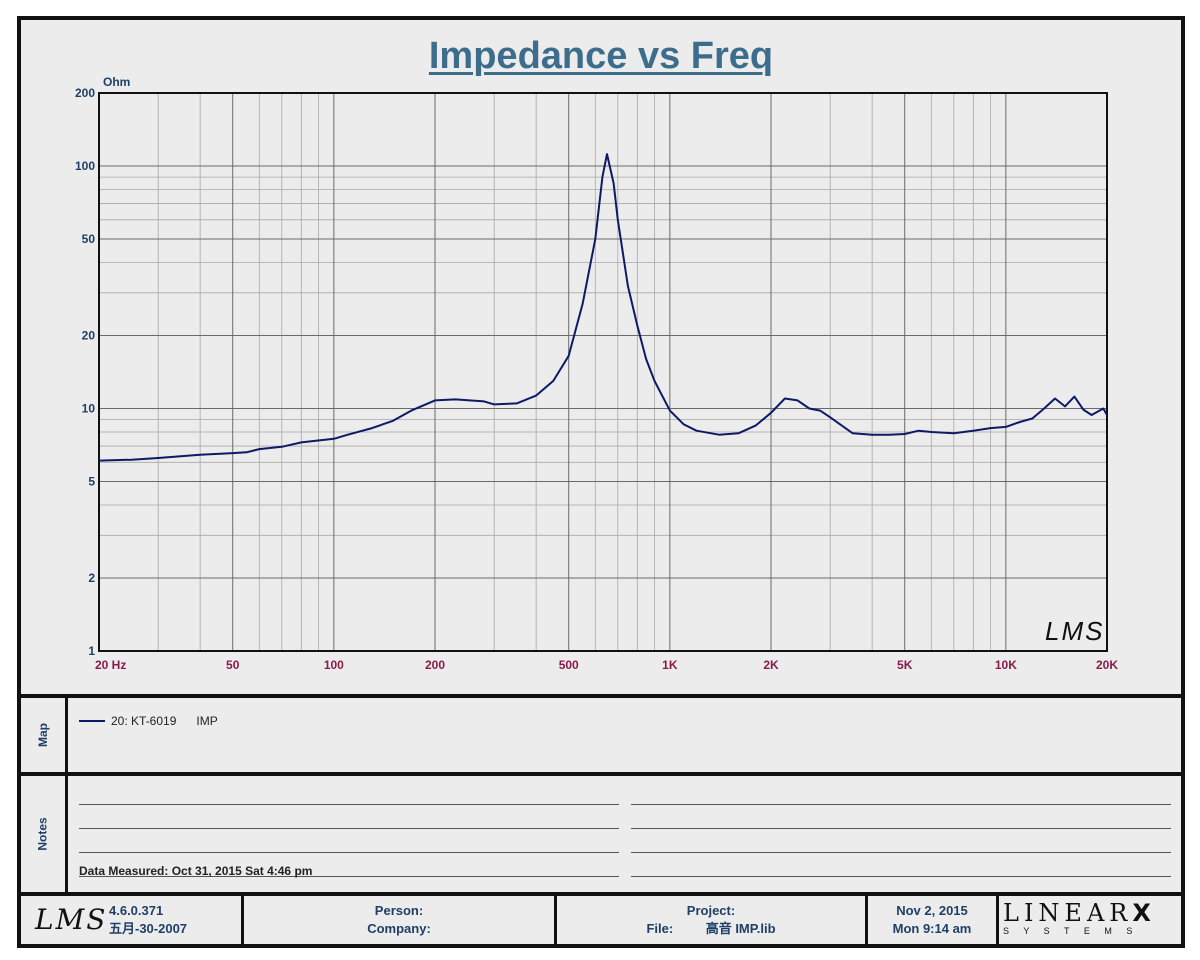 The width and height of the screenshot is (1200, 960). I want to click on x-tick-label: 200, so click(435, 665).